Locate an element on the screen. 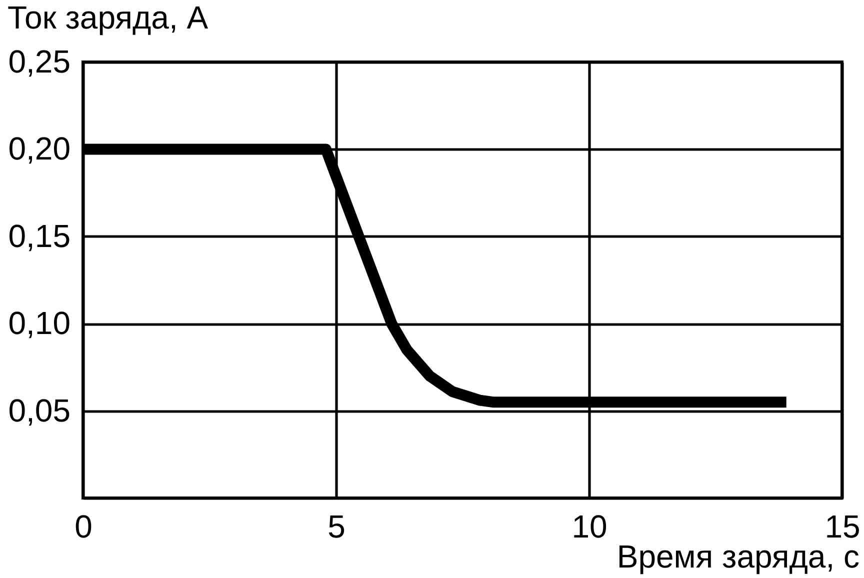 This screenshot has width=864, height=578. y-tick-label: 0,10 is located at coordinates (39, 323).